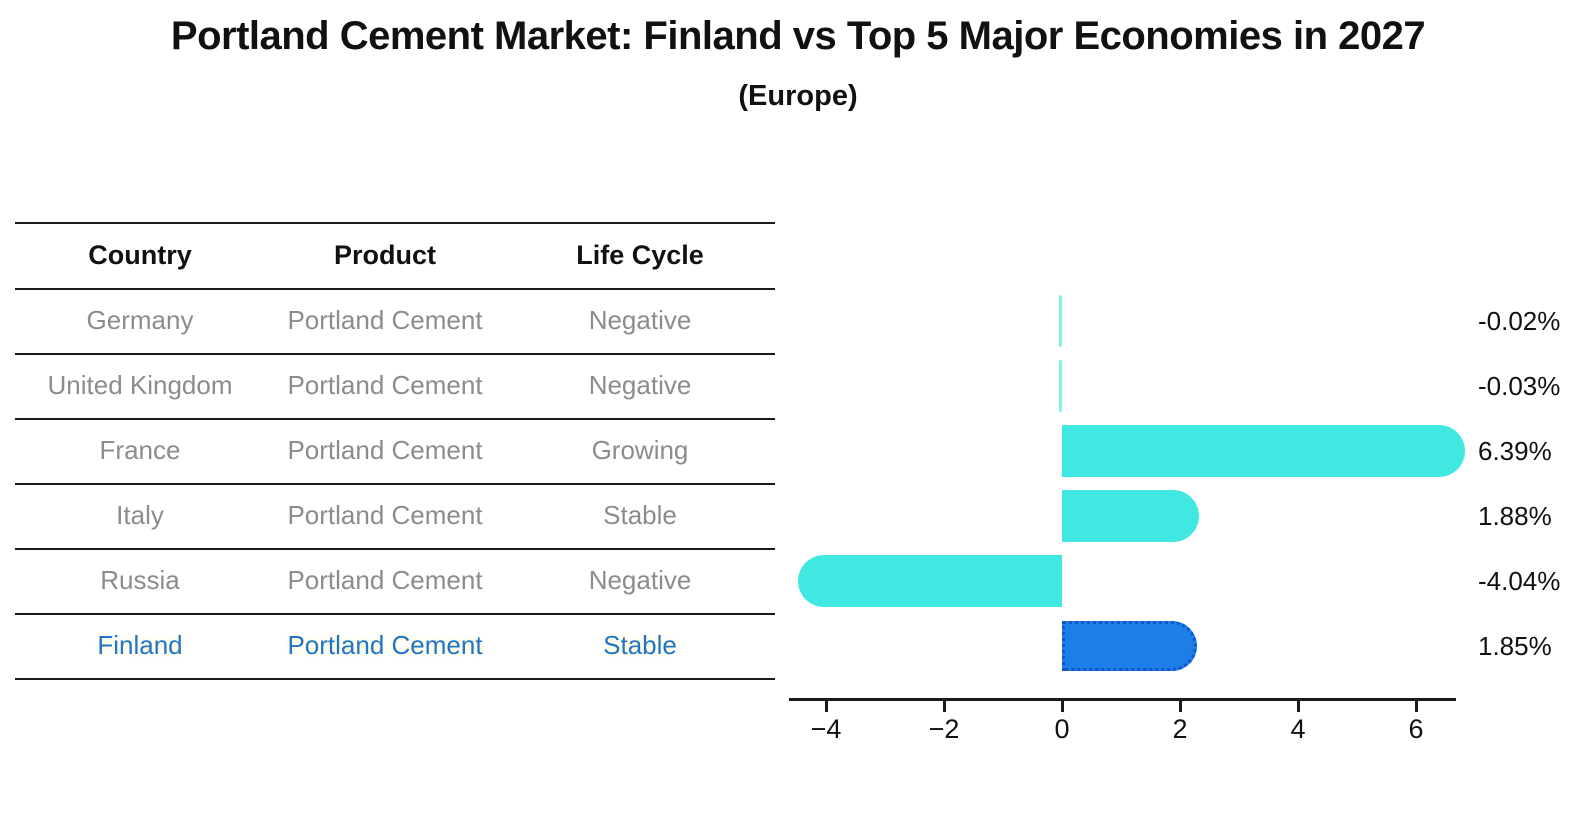 The width and height of the screenshot is (1596, 823). What do you see at coordinates (640, 320) in the screenshot?
I see `table-cell-germany-life_cycle: Negative` at bounding box center [640, 320].